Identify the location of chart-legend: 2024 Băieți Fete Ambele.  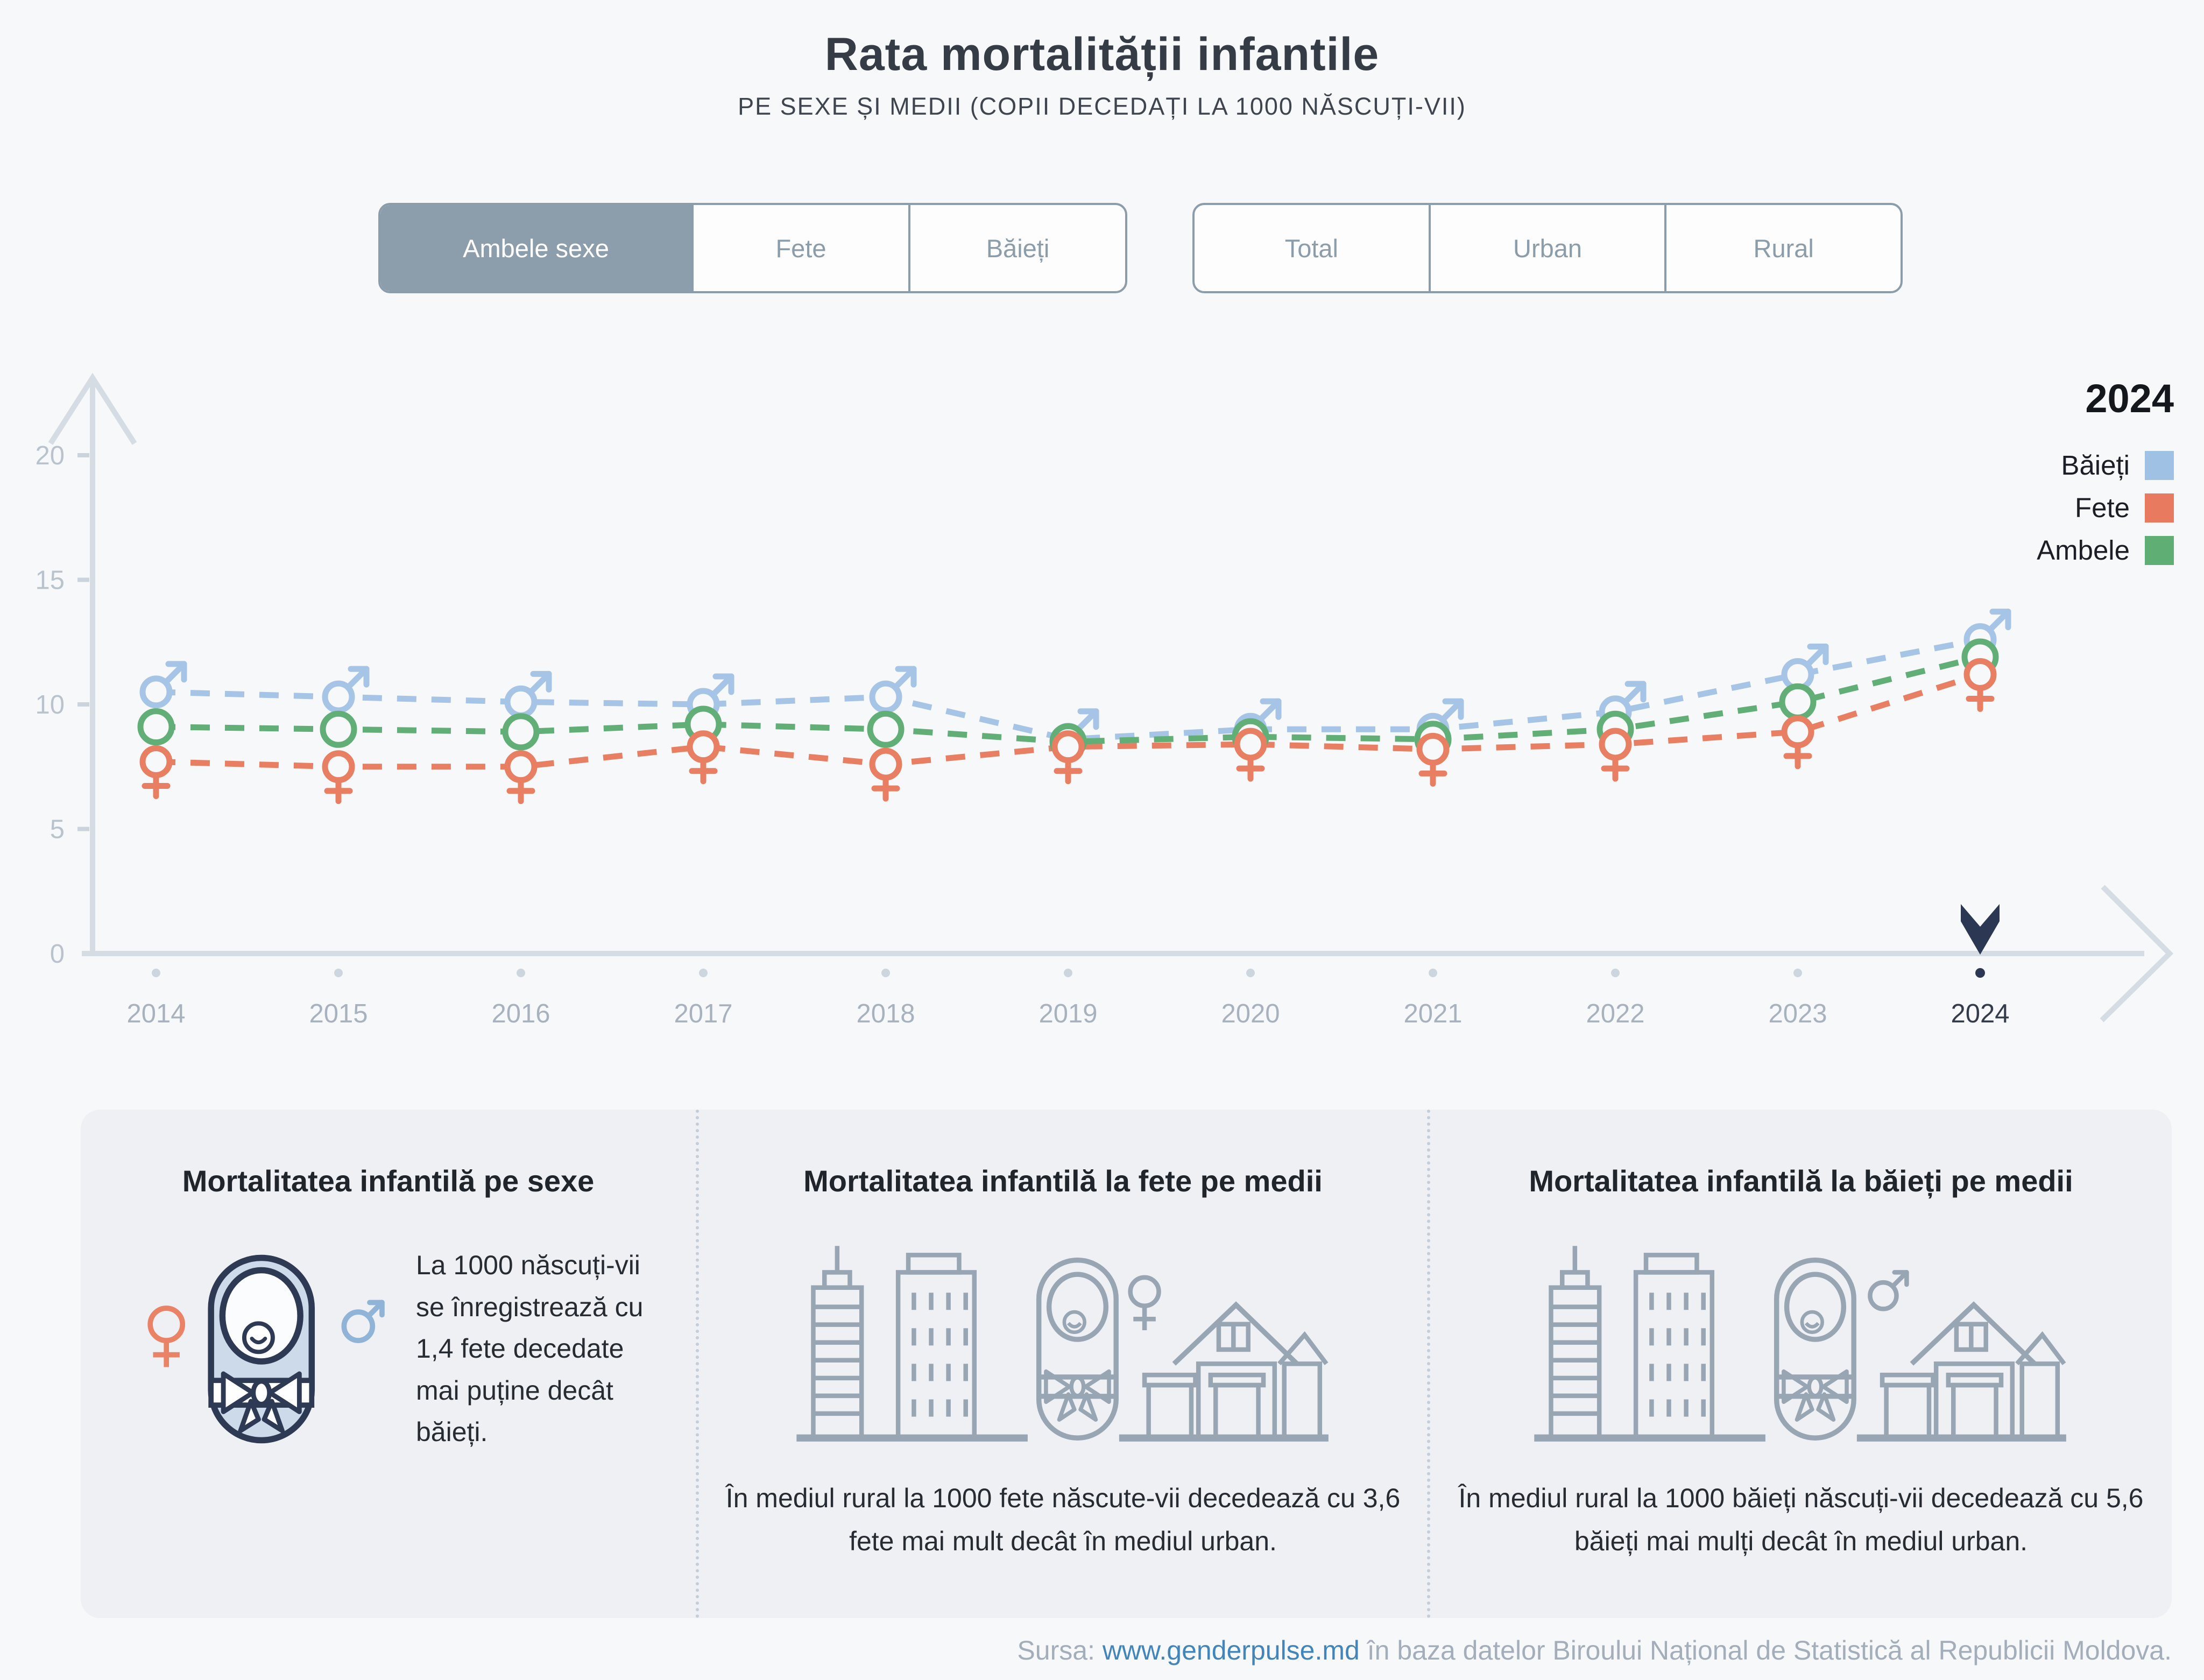
(2105, 477).